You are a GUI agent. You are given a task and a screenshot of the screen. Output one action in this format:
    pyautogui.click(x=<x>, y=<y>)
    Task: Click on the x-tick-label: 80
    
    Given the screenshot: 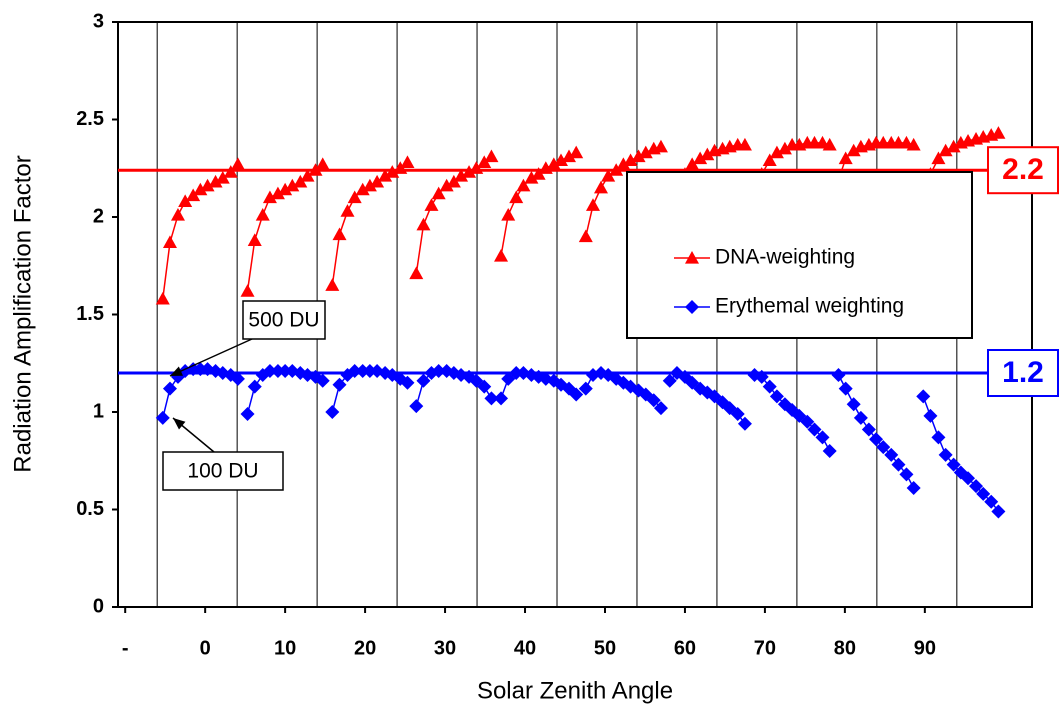 What is the action you would take?
    pyautogui.click(x=845, y=648)
    